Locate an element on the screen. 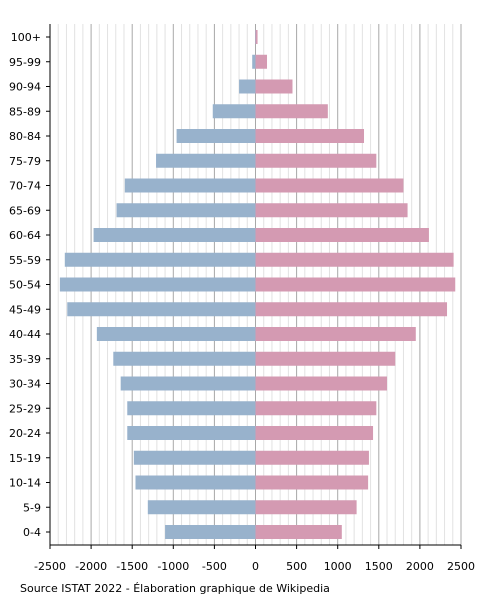  x-tick-label: -1000 is located at coordinates (173, 566).